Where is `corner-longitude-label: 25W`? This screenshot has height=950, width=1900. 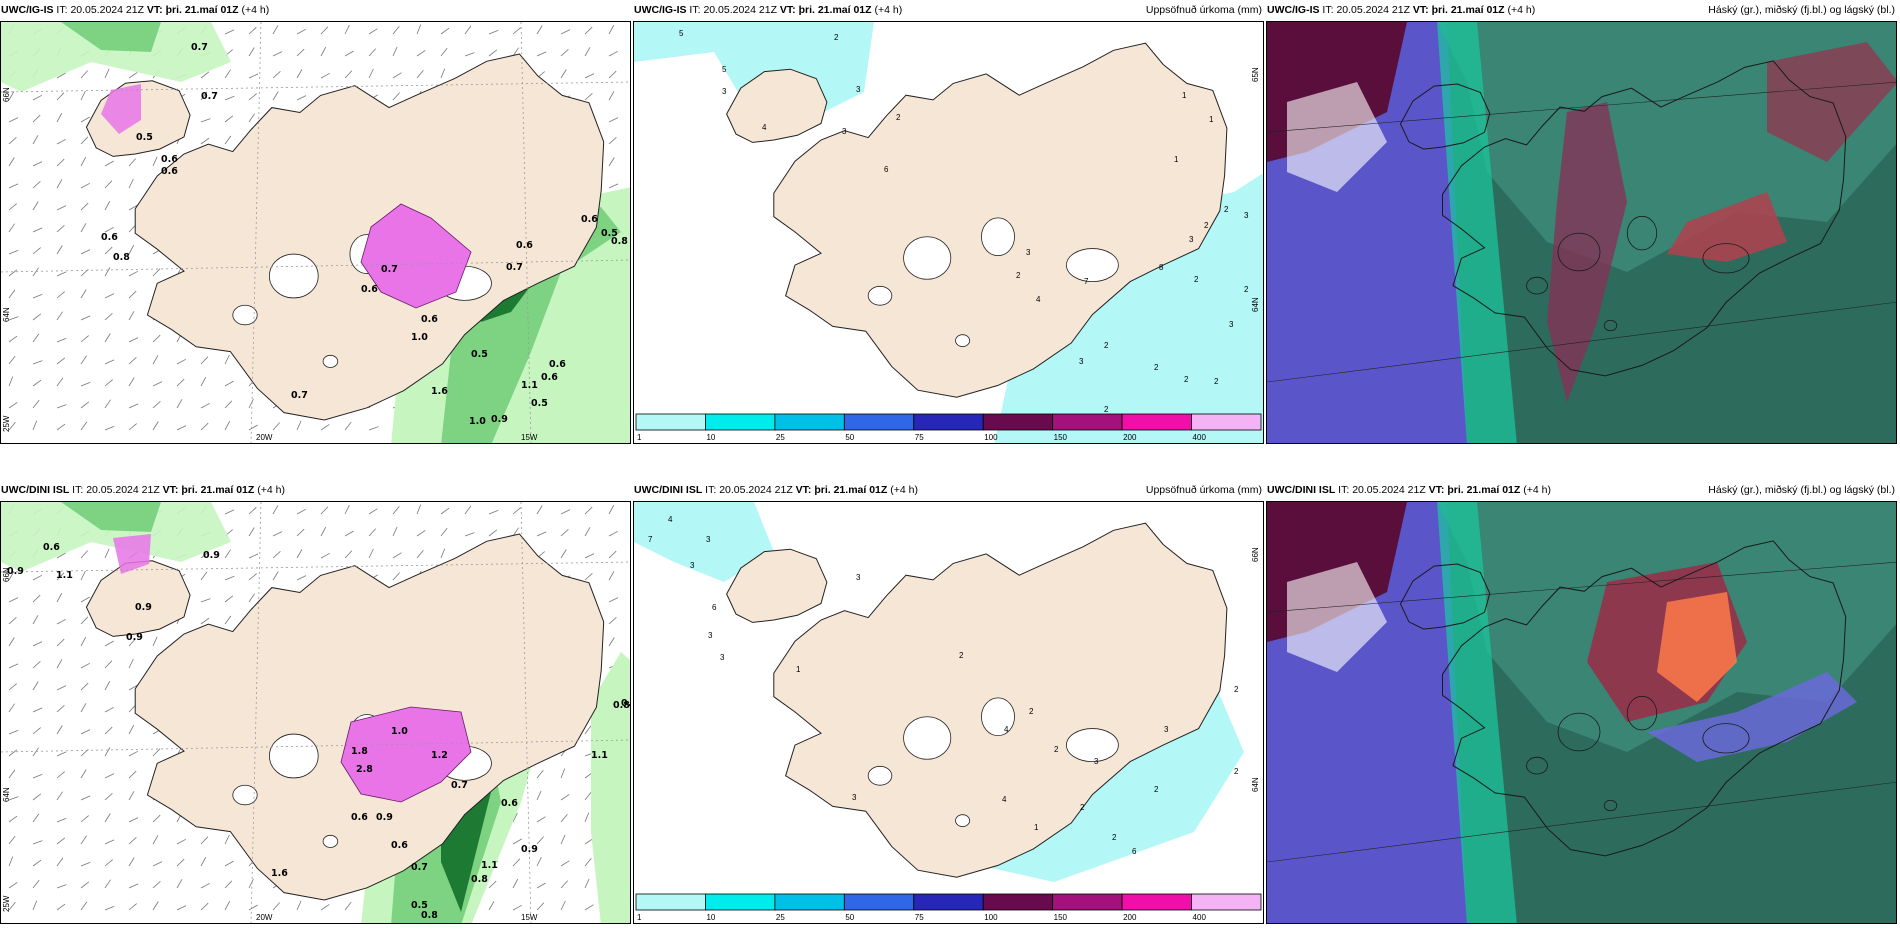 corner-longitude-label: 25W is located at coordinates (6, 903).